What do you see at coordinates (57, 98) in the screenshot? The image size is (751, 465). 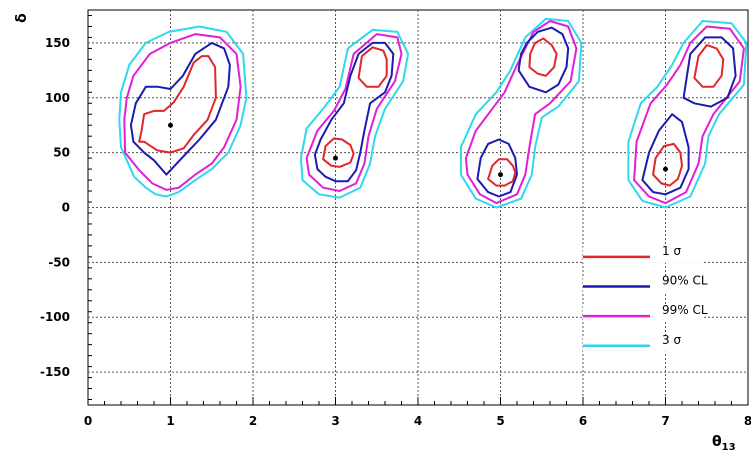 I see `y-tick-label: 100` at bounding box center [57, 98].